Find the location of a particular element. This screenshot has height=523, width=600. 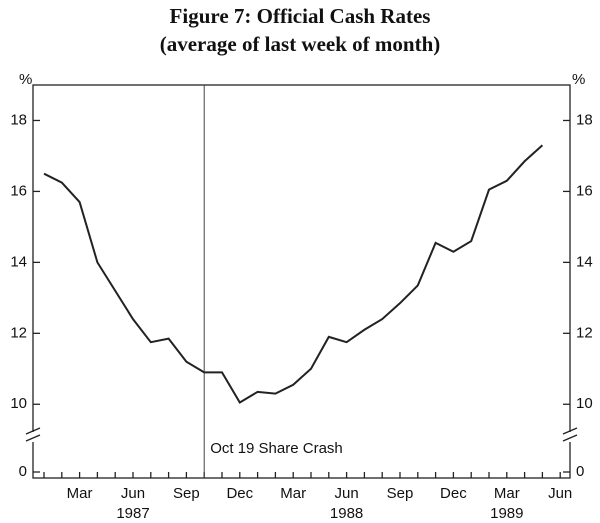

y-tick-label-right: 12 is located at coordinates (584, 332).